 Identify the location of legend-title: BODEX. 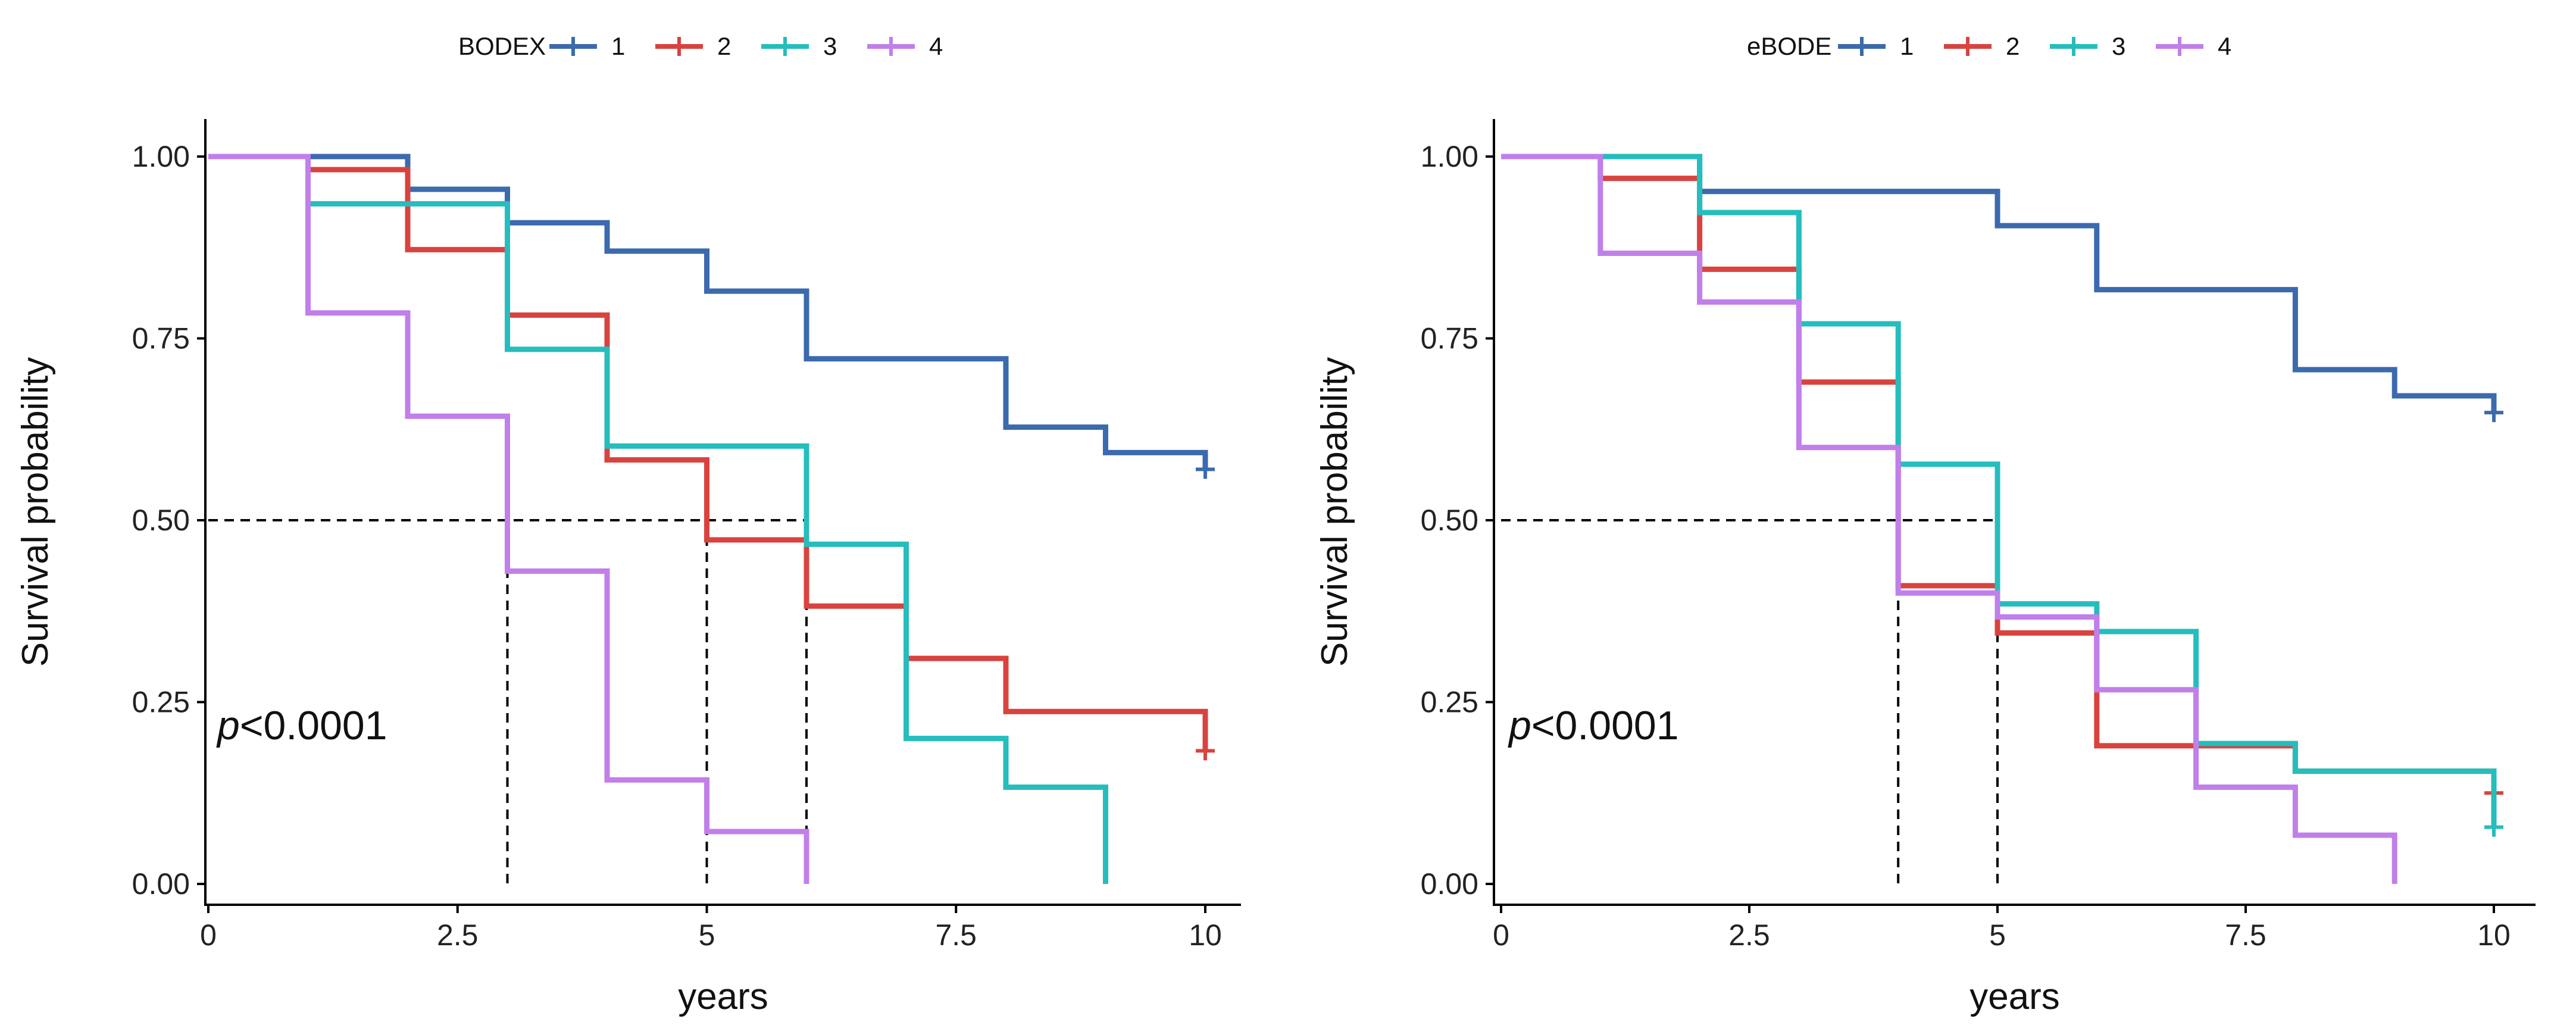
(502, 46).